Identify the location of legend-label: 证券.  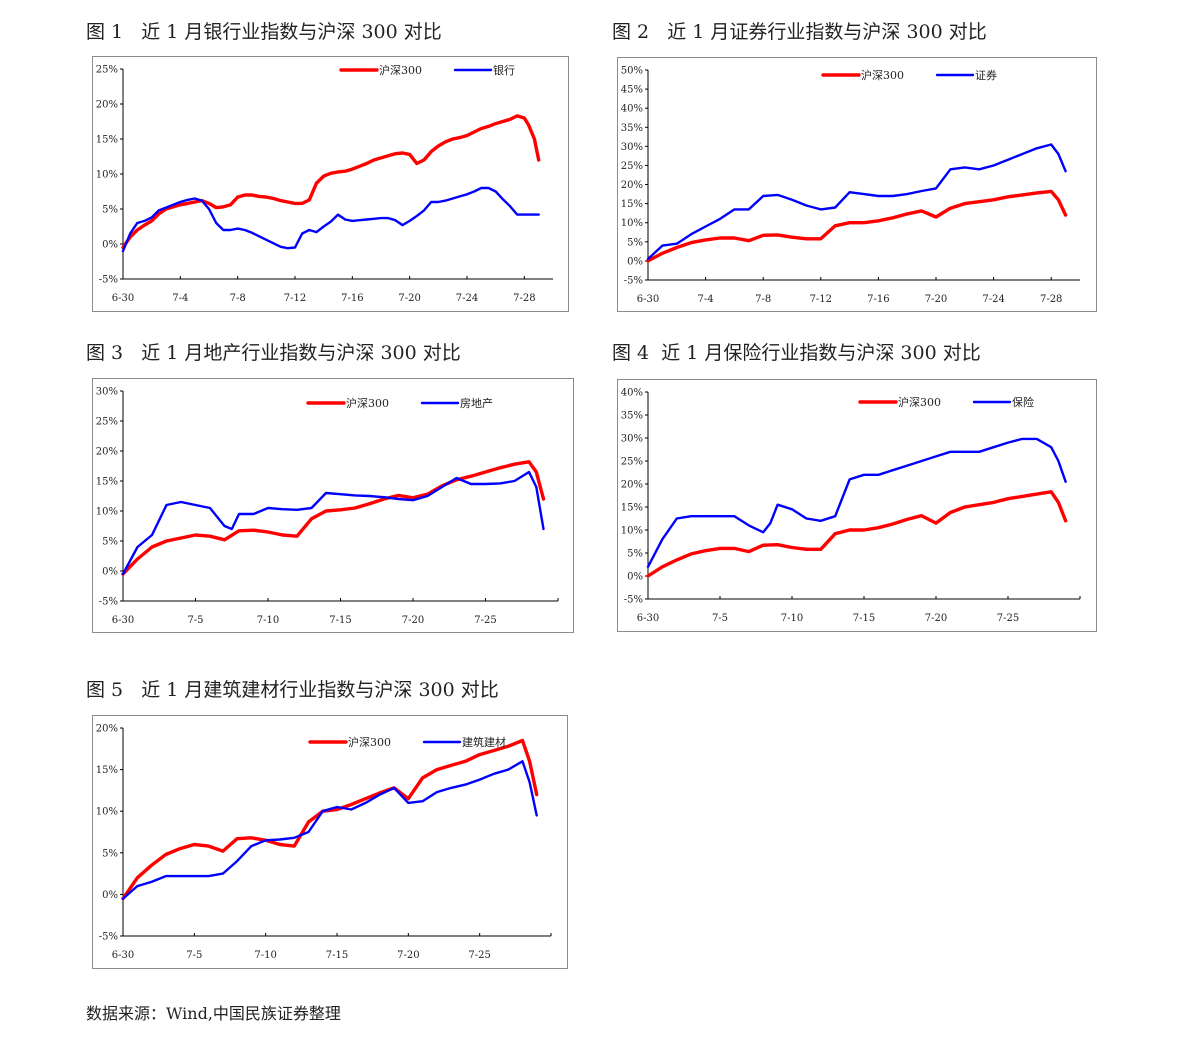
(986, 75).